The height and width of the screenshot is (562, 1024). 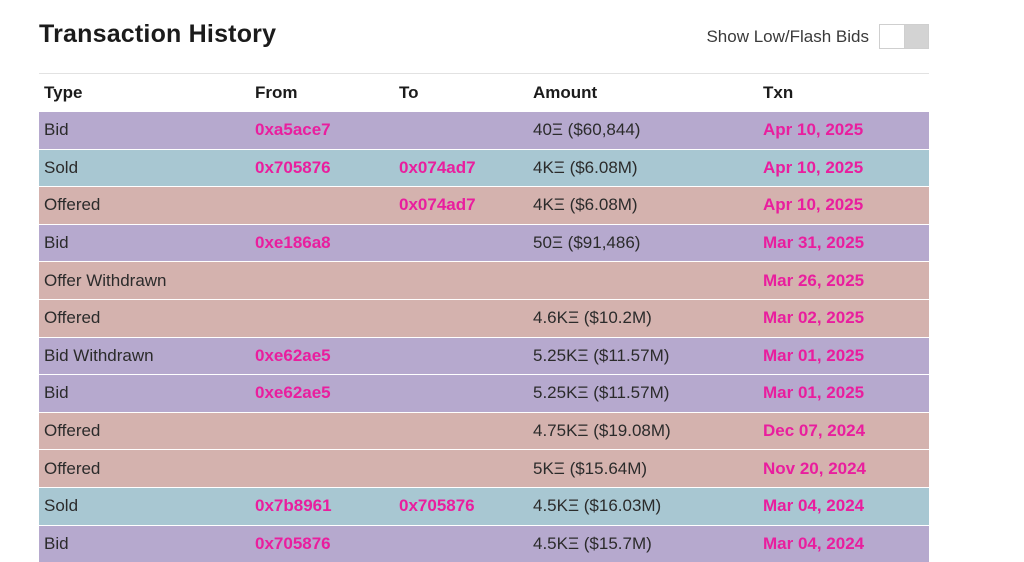 I want to click on table-row: Bid 0xe62ae5 5.25KΞ ($11.57M) Mar 01, 2025, so click(x=484, y=394).